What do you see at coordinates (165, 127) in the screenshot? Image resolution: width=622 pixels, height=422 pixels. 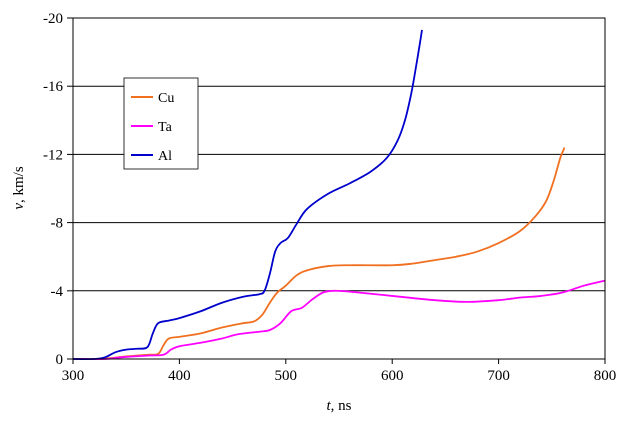 I see `legend-label-ta: Ta` at bounding box center [165, 127].